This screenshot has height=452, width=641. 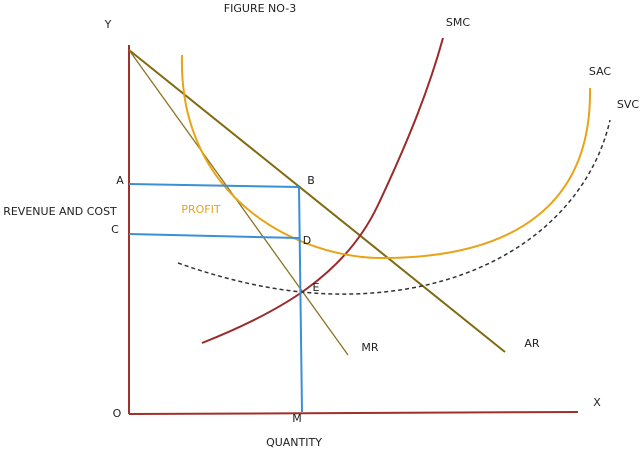 What do you see at coordinates (214, 236) in the screenshot?
I see `cost-line` at bounding box center [214, 236].